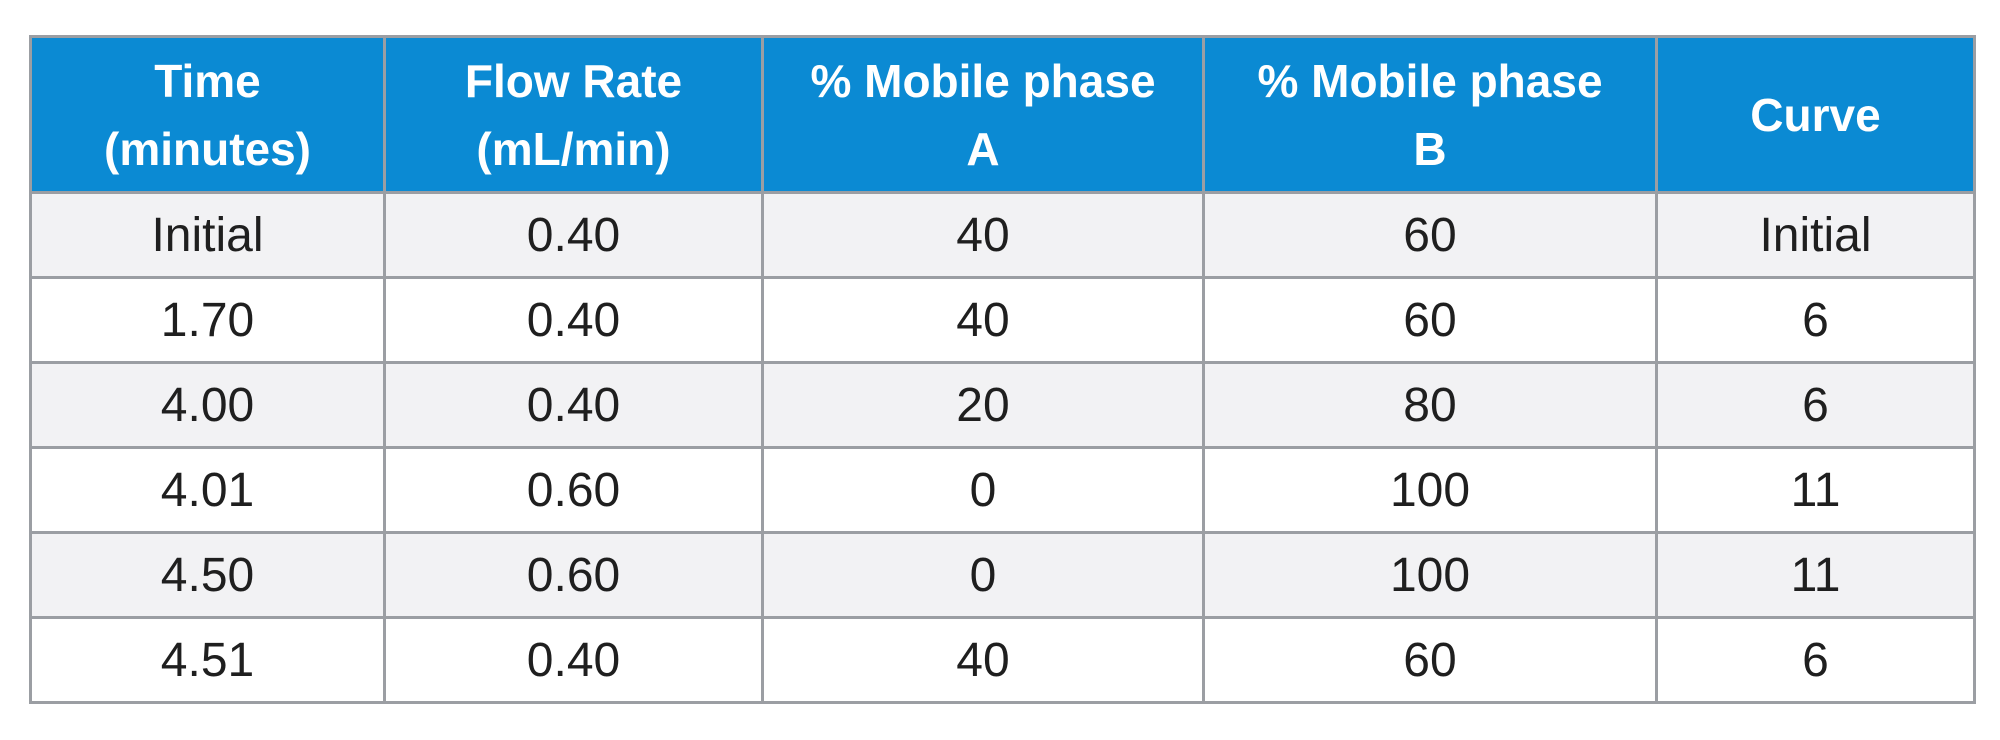  What do you see at coordinates (983, 405) in the screenshot?
I see `cell-mobile-phase-a: 20` at bounding box center [983, 405].